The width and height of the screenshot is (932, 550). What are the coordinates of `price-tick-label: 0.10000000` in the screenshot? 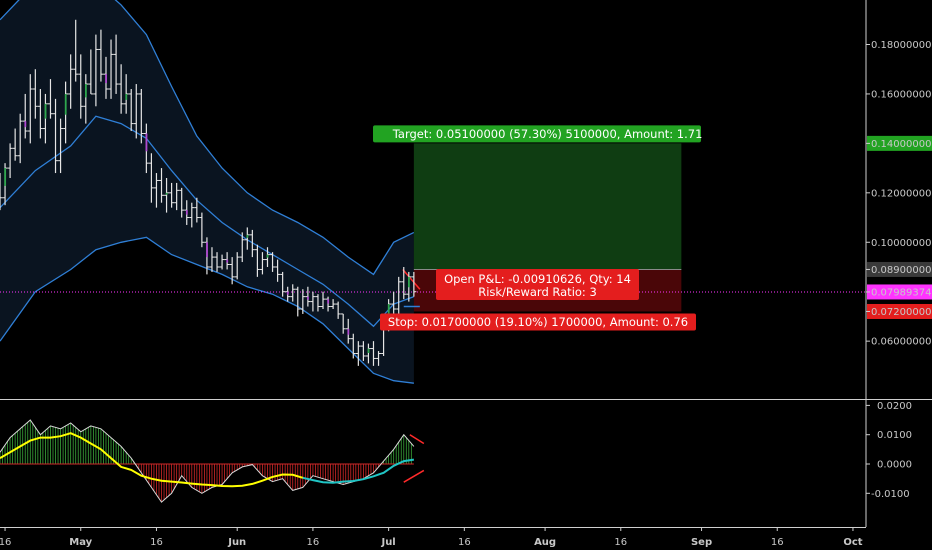 It's located at (901, 243).